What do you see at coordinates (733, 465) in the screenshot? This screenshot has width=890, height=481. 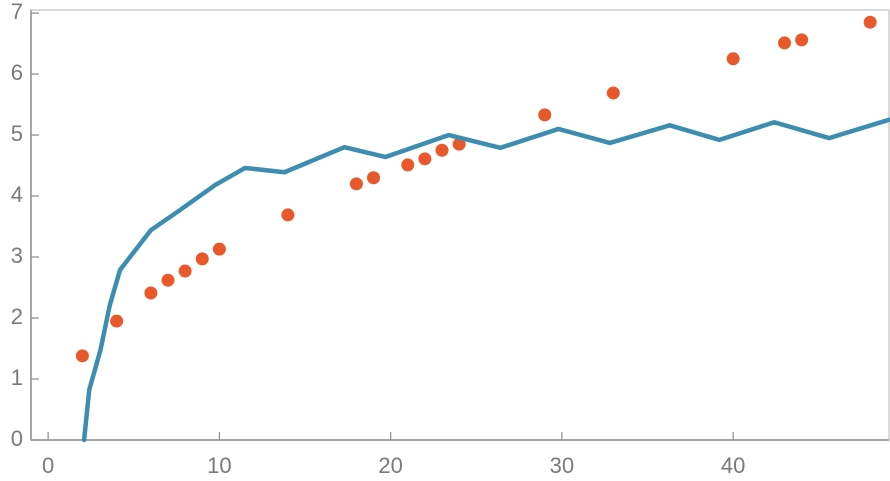 I see `x-tick-label: 40` at bounding box center [733, 465].